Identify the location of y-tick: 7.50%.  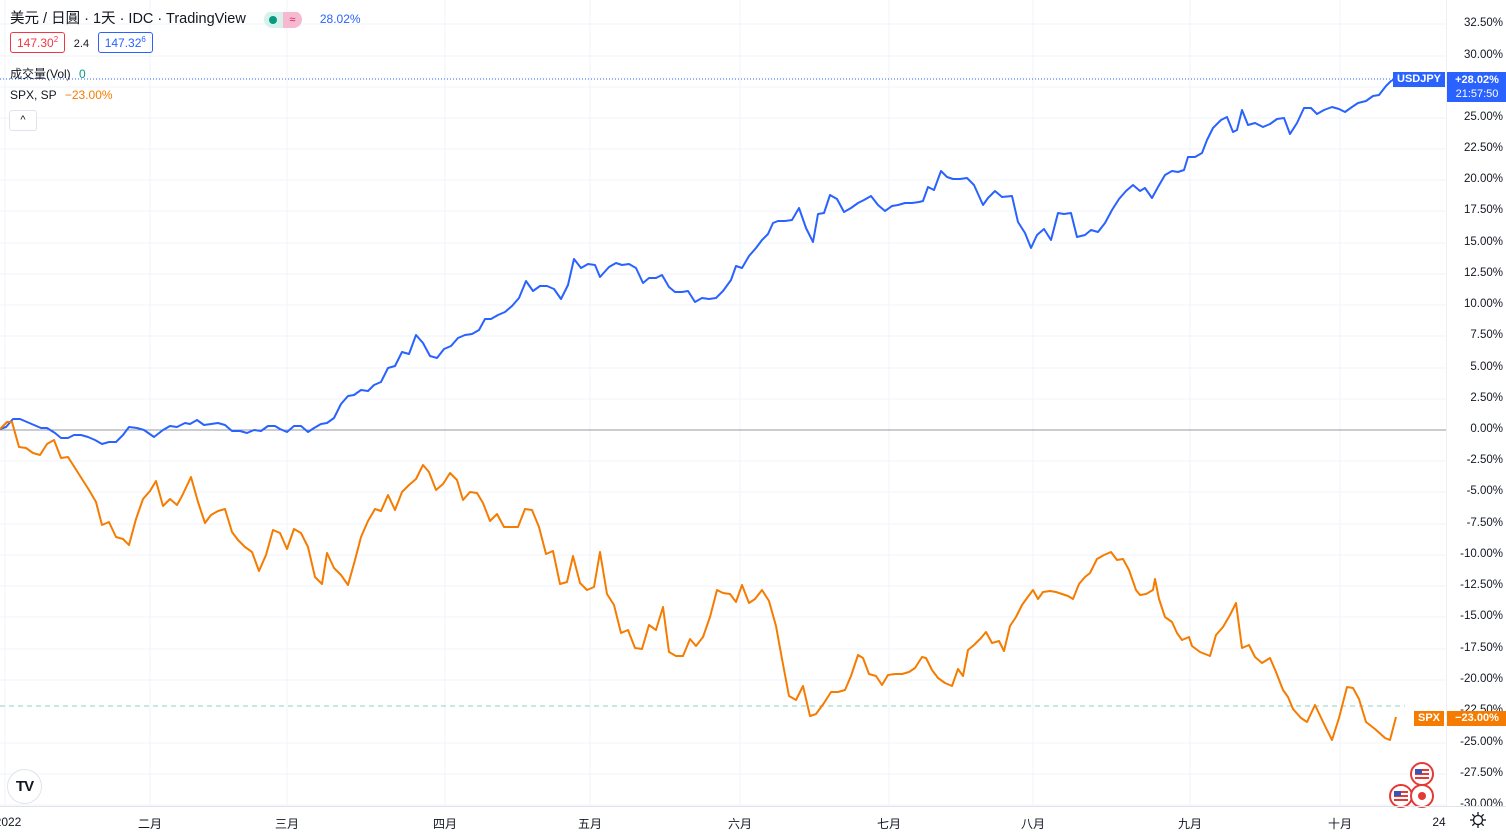
(1486, 335).